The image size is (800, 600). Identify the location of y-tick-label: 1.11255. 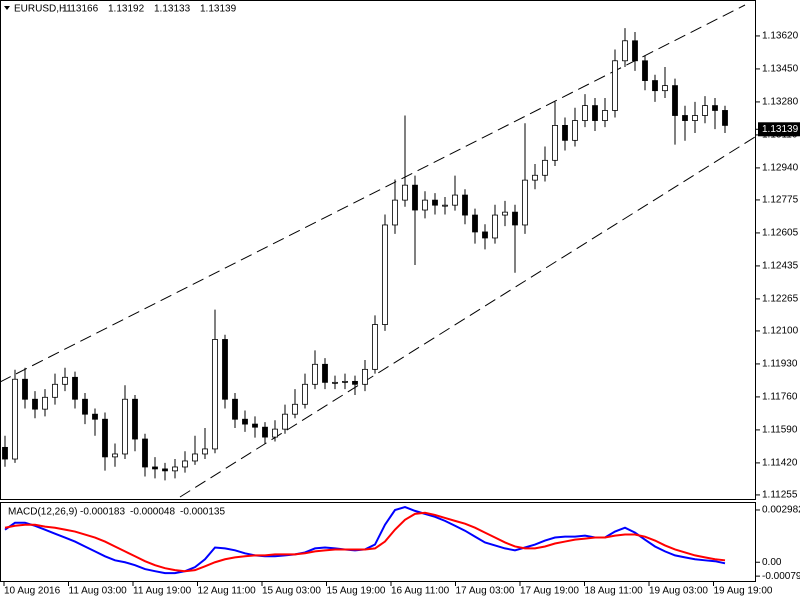
(780, 495).